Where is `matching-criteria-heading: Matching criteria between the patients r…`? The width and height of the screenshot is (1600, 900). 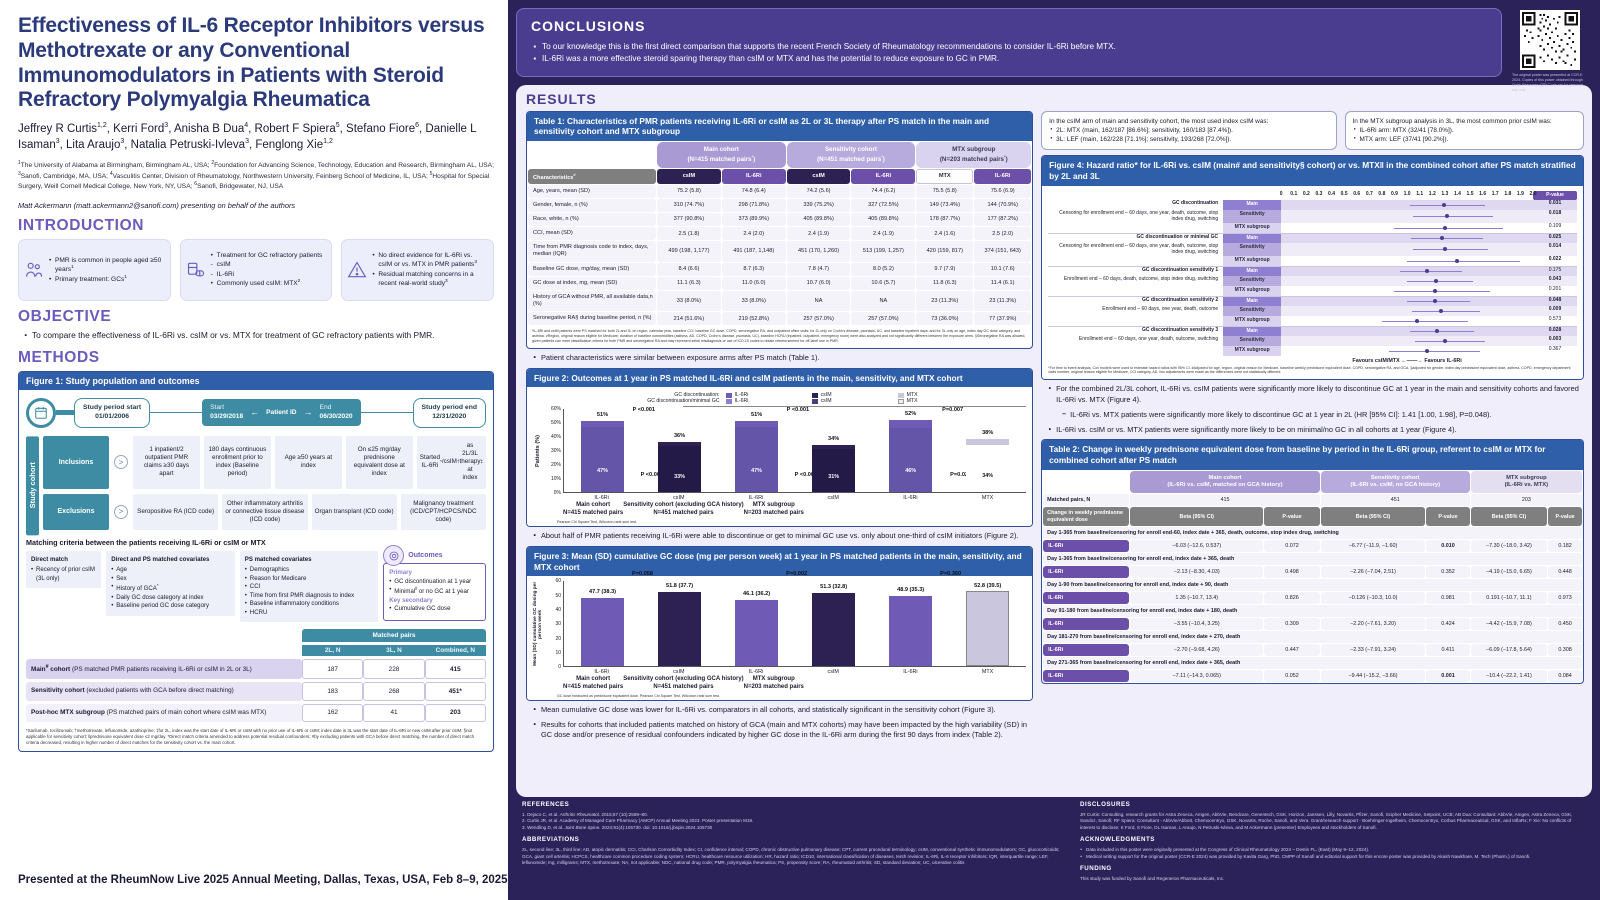
matching-criteria-heading: Matching criteria between the patients r… is located at coordinates (146, 543).